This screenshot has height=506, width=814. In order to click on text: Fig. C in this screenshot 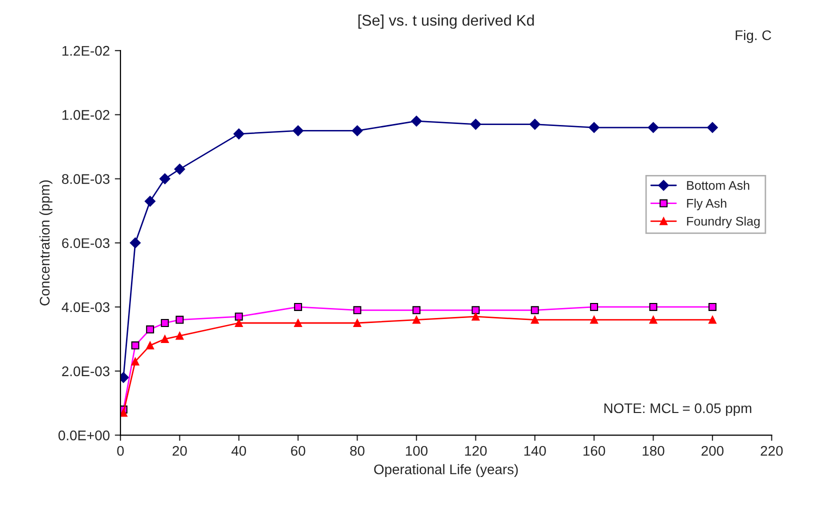, I will do `click(754, 36)`.